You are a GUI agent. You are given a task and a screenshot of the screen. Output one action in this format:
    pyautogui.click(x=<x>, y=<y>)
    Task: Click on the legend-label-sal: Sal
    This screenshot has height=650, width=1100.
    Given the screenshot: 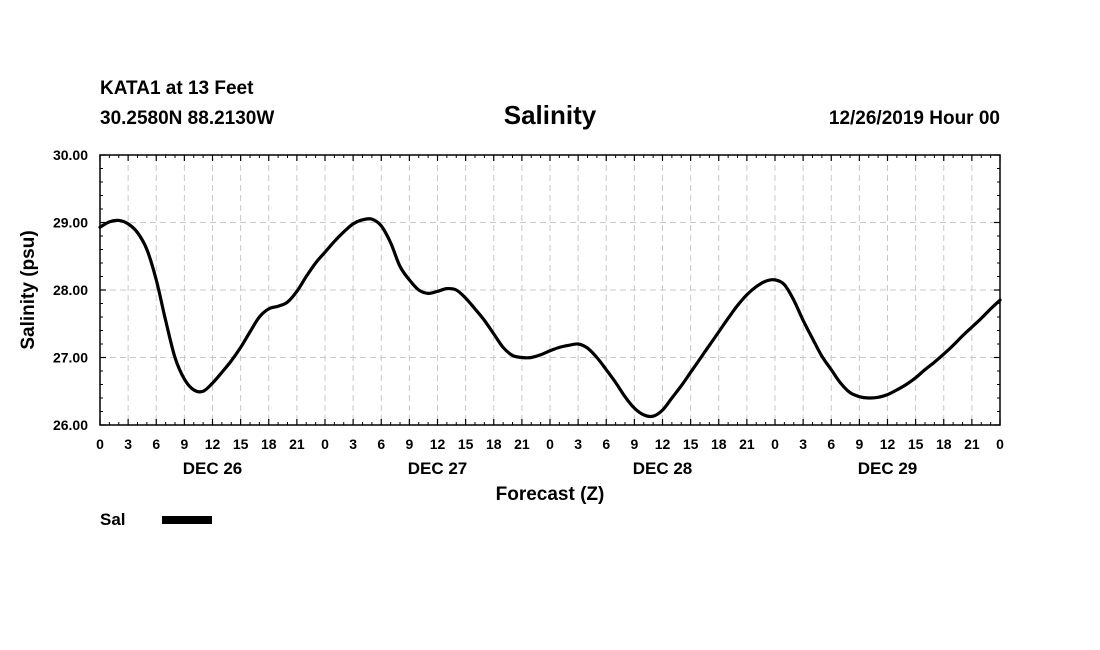 What is the action you would take?
    pyautogui.click(x=113, y=519)
    